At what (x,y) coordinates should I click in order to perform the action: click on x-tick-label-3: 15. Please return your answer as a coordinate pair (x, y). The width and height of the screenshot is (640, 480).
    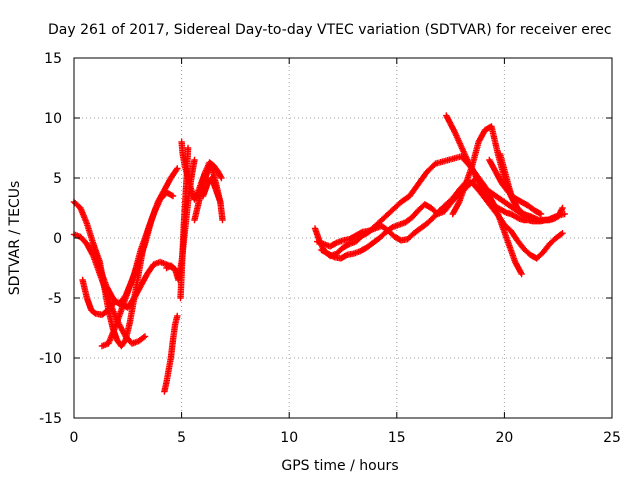
    Looking at the image, I should click on (397, 438).